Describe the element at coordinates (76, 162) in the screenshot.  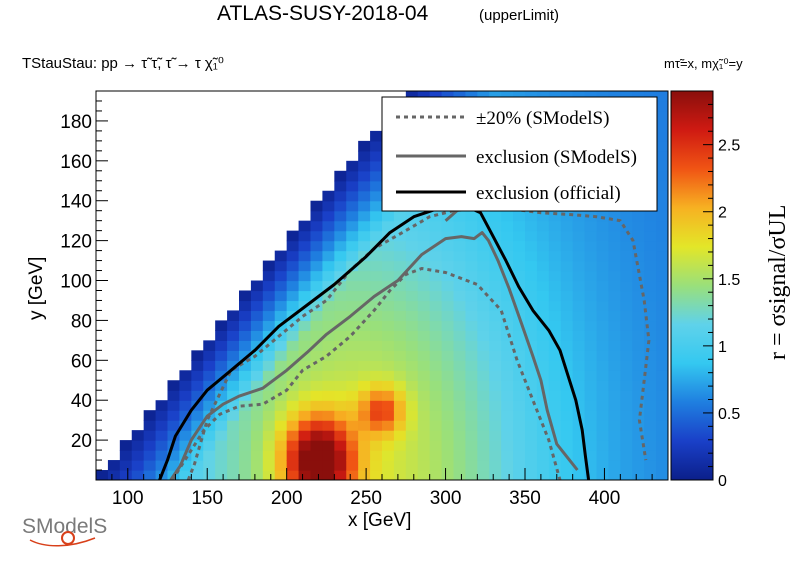
I see `y-tick-label: 160` at that location.